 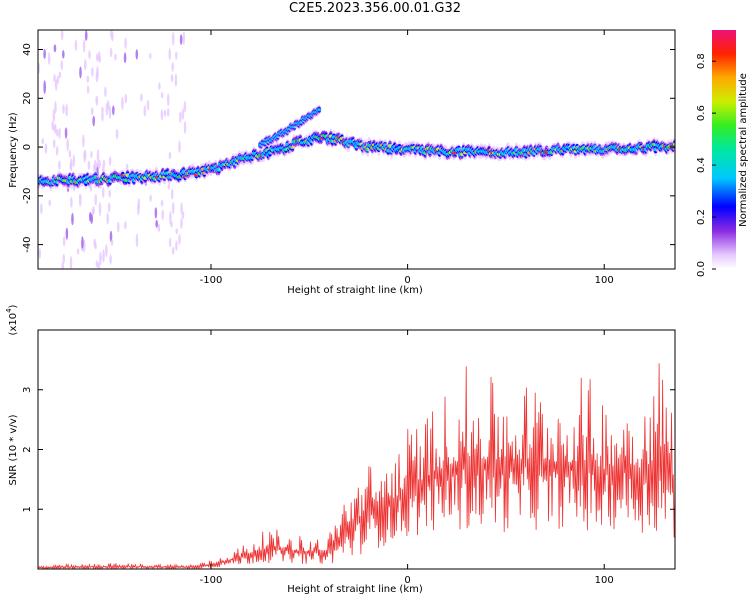 I want to click on colorbar-tick-label: 0.8, so click(x=701, y=61).